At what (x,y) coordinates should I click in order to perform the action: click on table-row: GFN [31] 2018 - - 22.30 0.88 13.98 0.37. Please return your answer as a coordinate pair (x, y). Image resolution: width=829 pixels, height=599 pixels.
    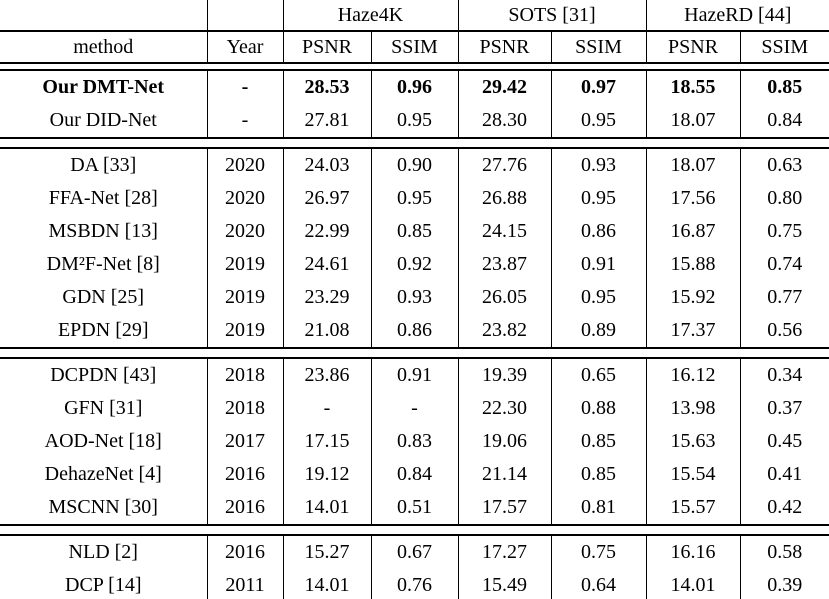
    Looking at the image, I should click on (414, 408).